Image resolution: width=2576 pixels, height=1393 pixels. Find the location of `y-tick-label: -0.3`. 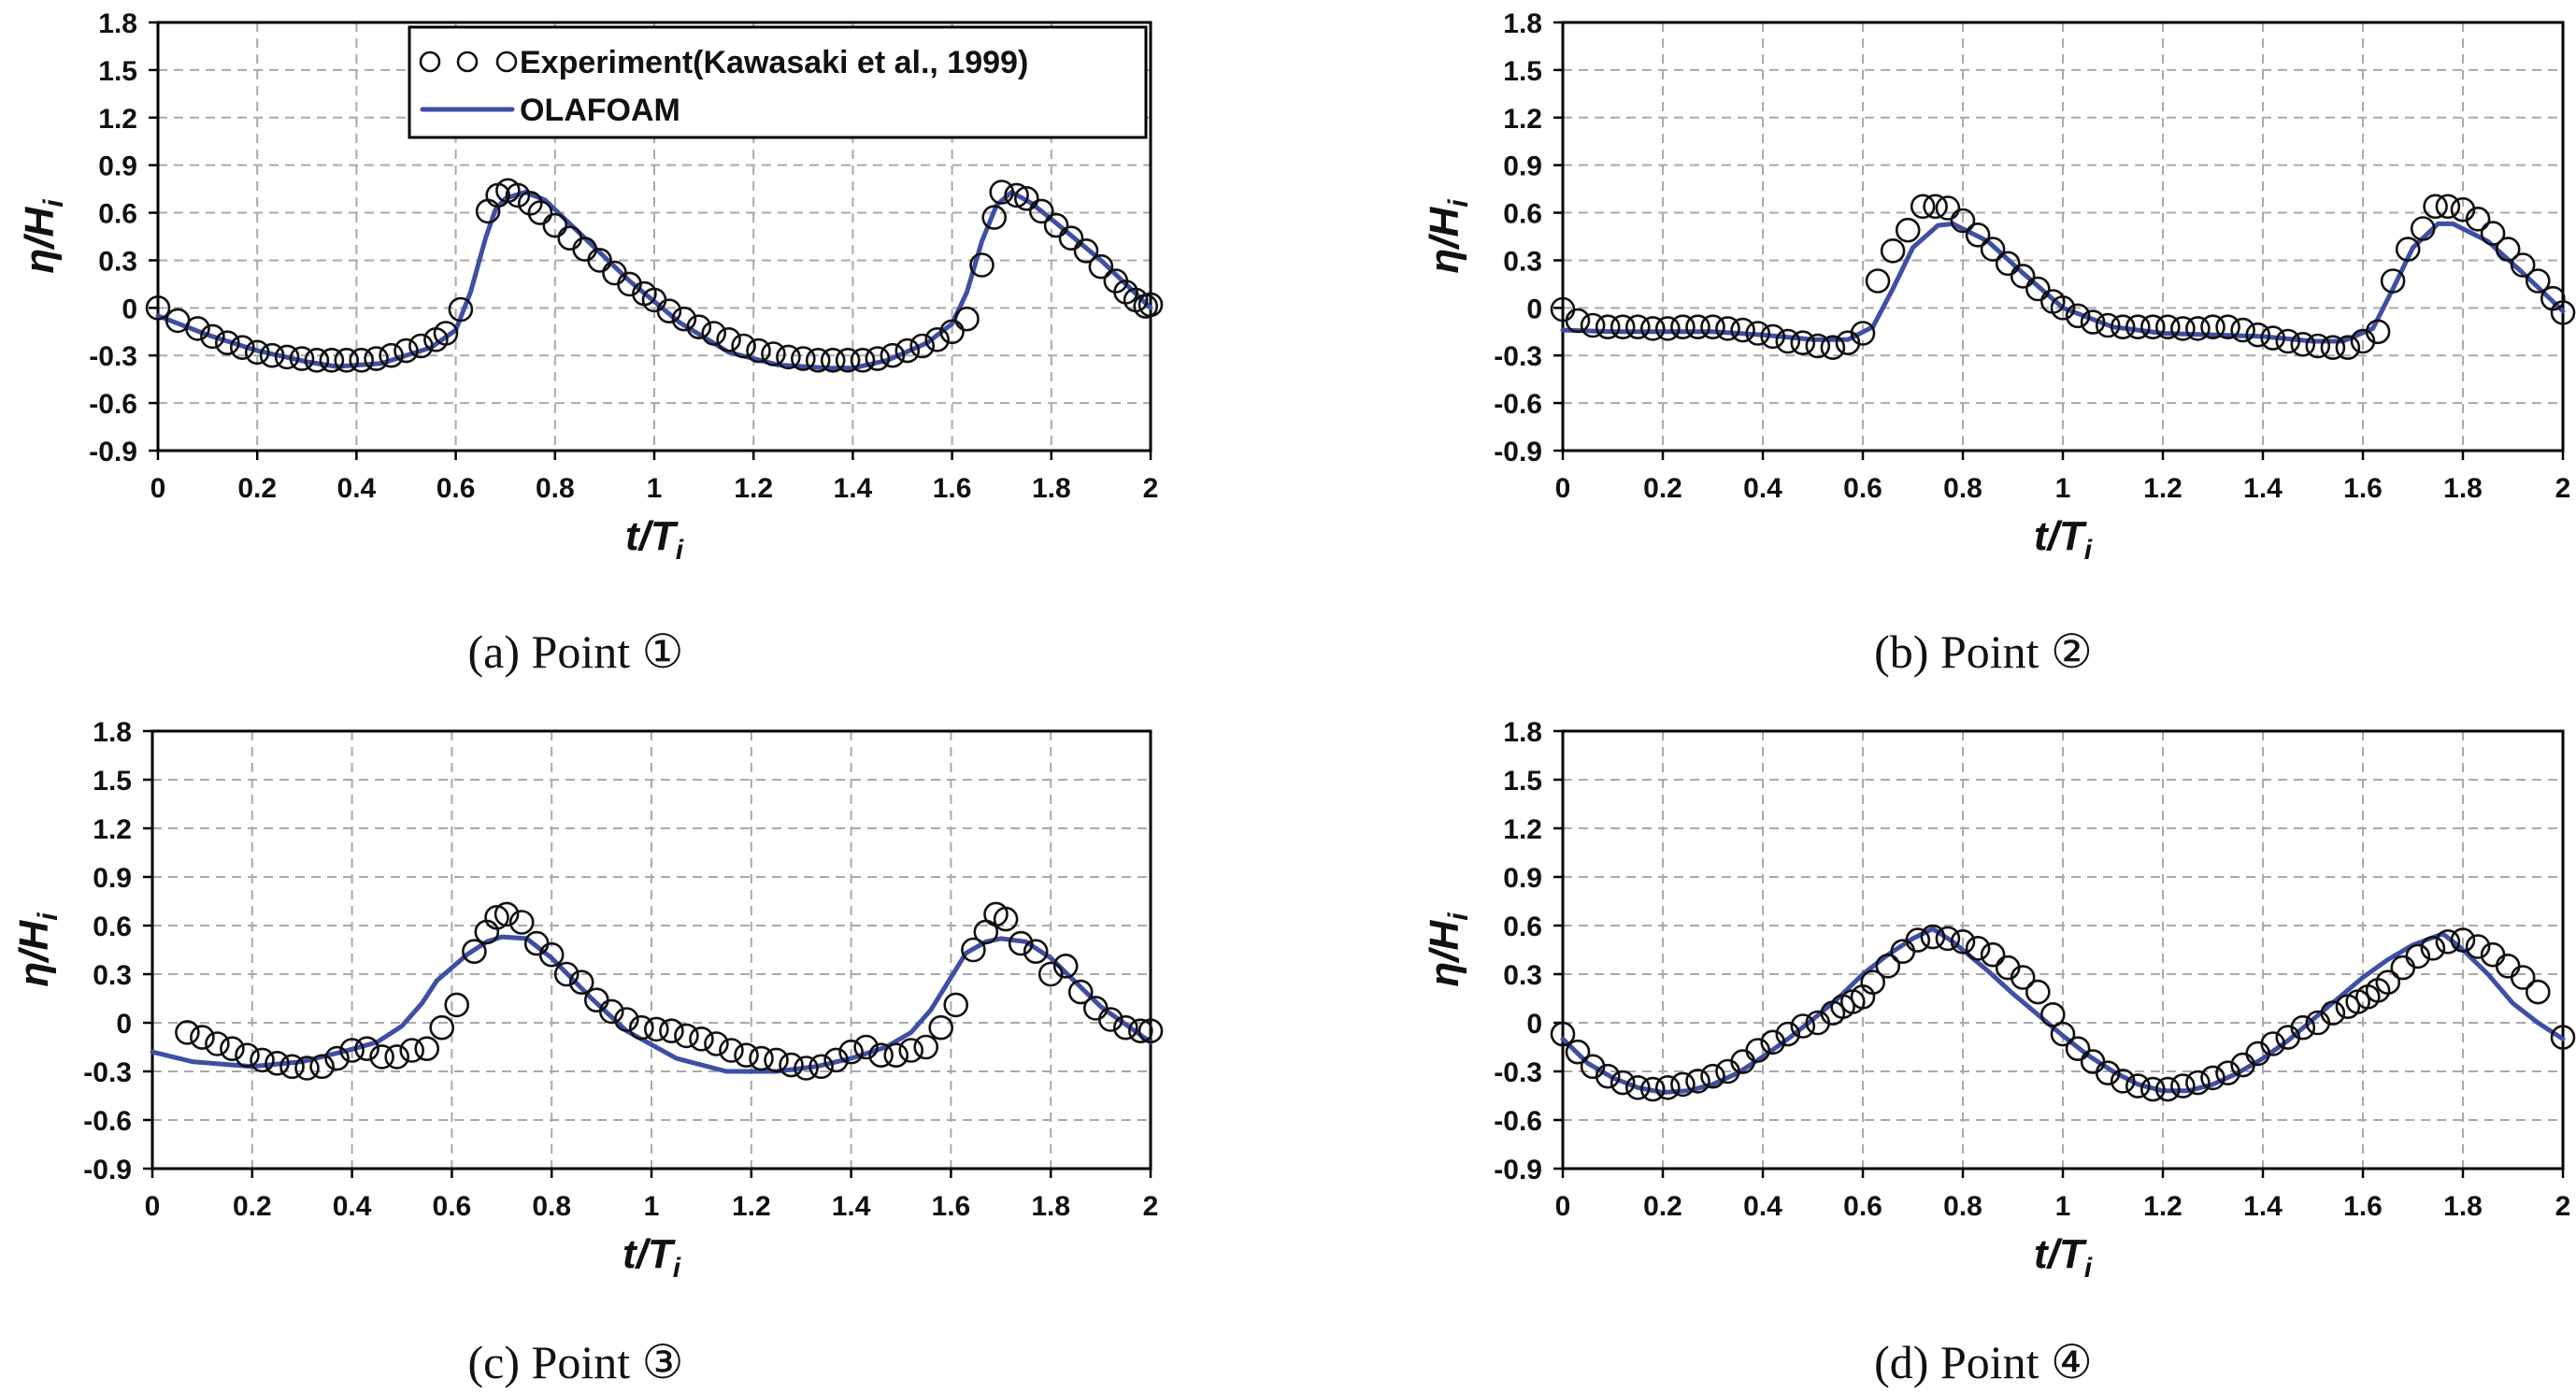

y-tick-label: -0.3 is located at coordinates (107, 1072).